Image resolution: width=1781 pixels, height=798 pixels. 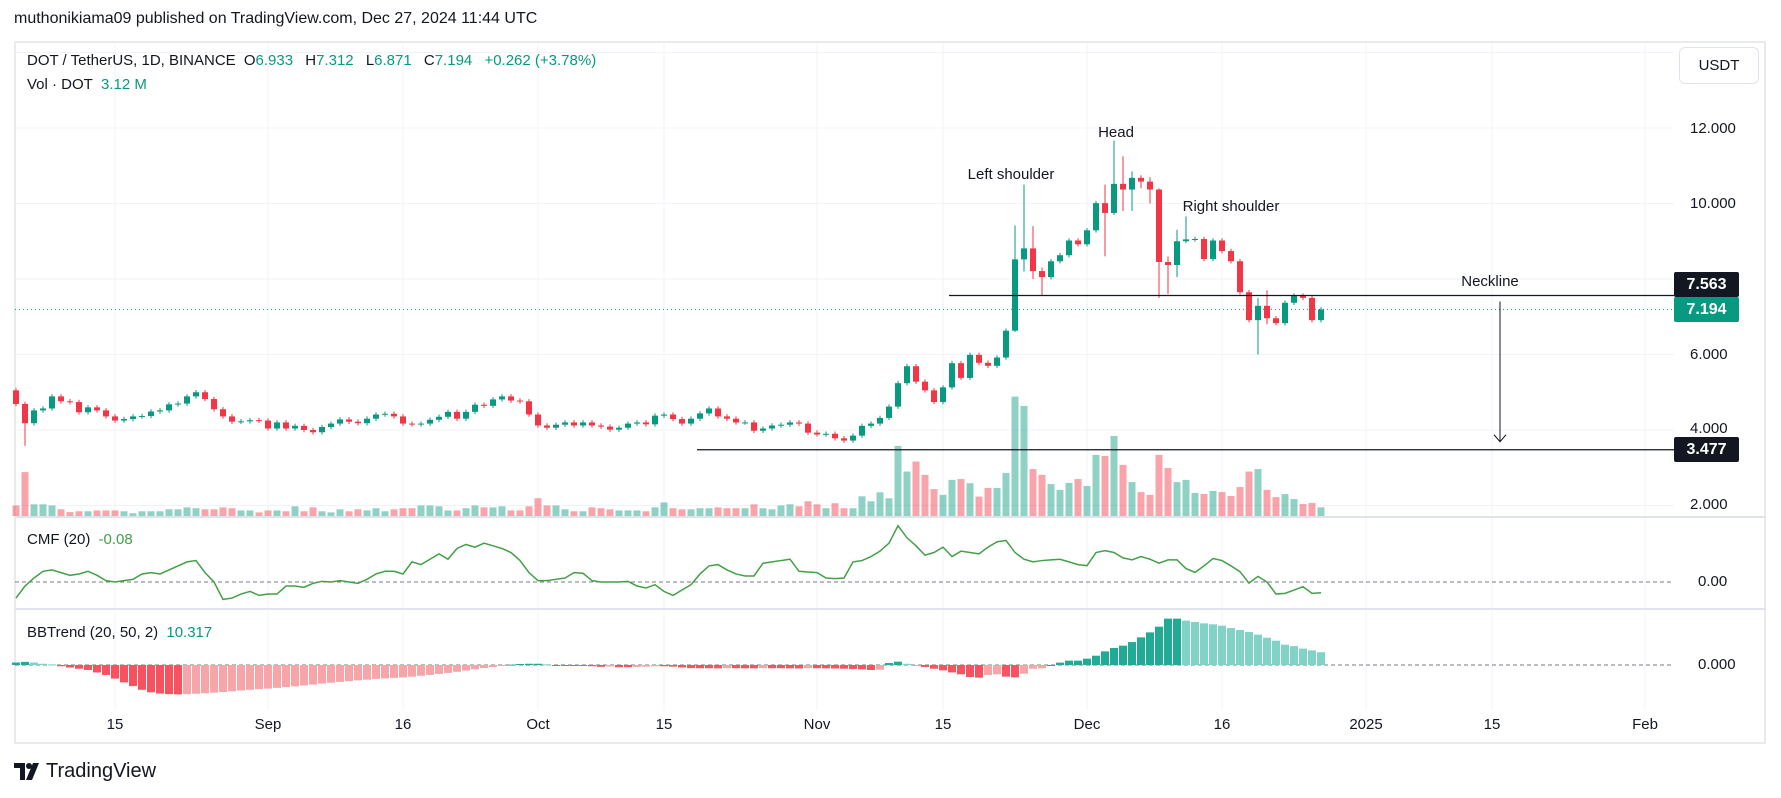 I want to click on bbtrend-zero-tick: 0.000, so click(x=1717, y=664).